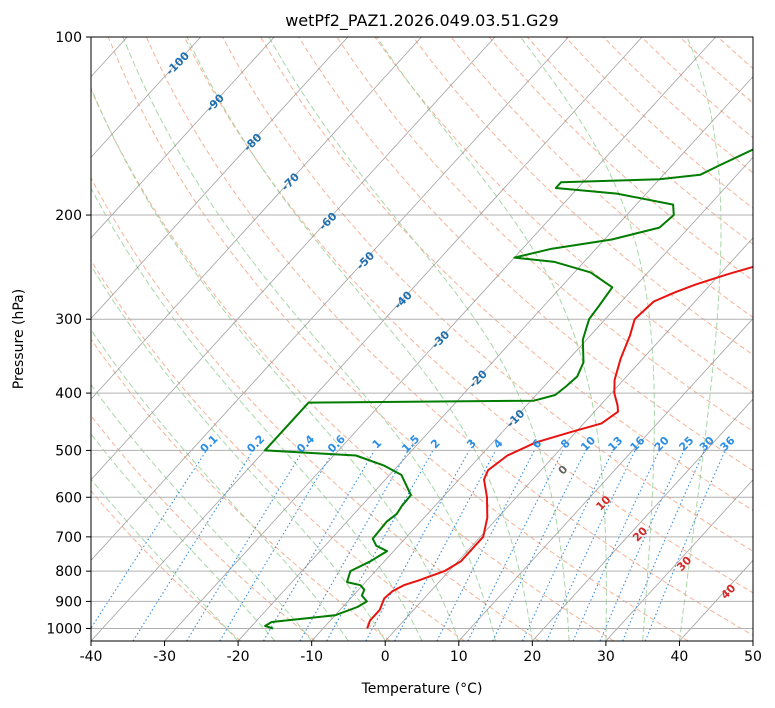 Image resolution: width=775 pixels, height=708 pixels. I want to click on y-axis: 100 200 300 400 500 600 700 800 900 1000, so click(68, 333).